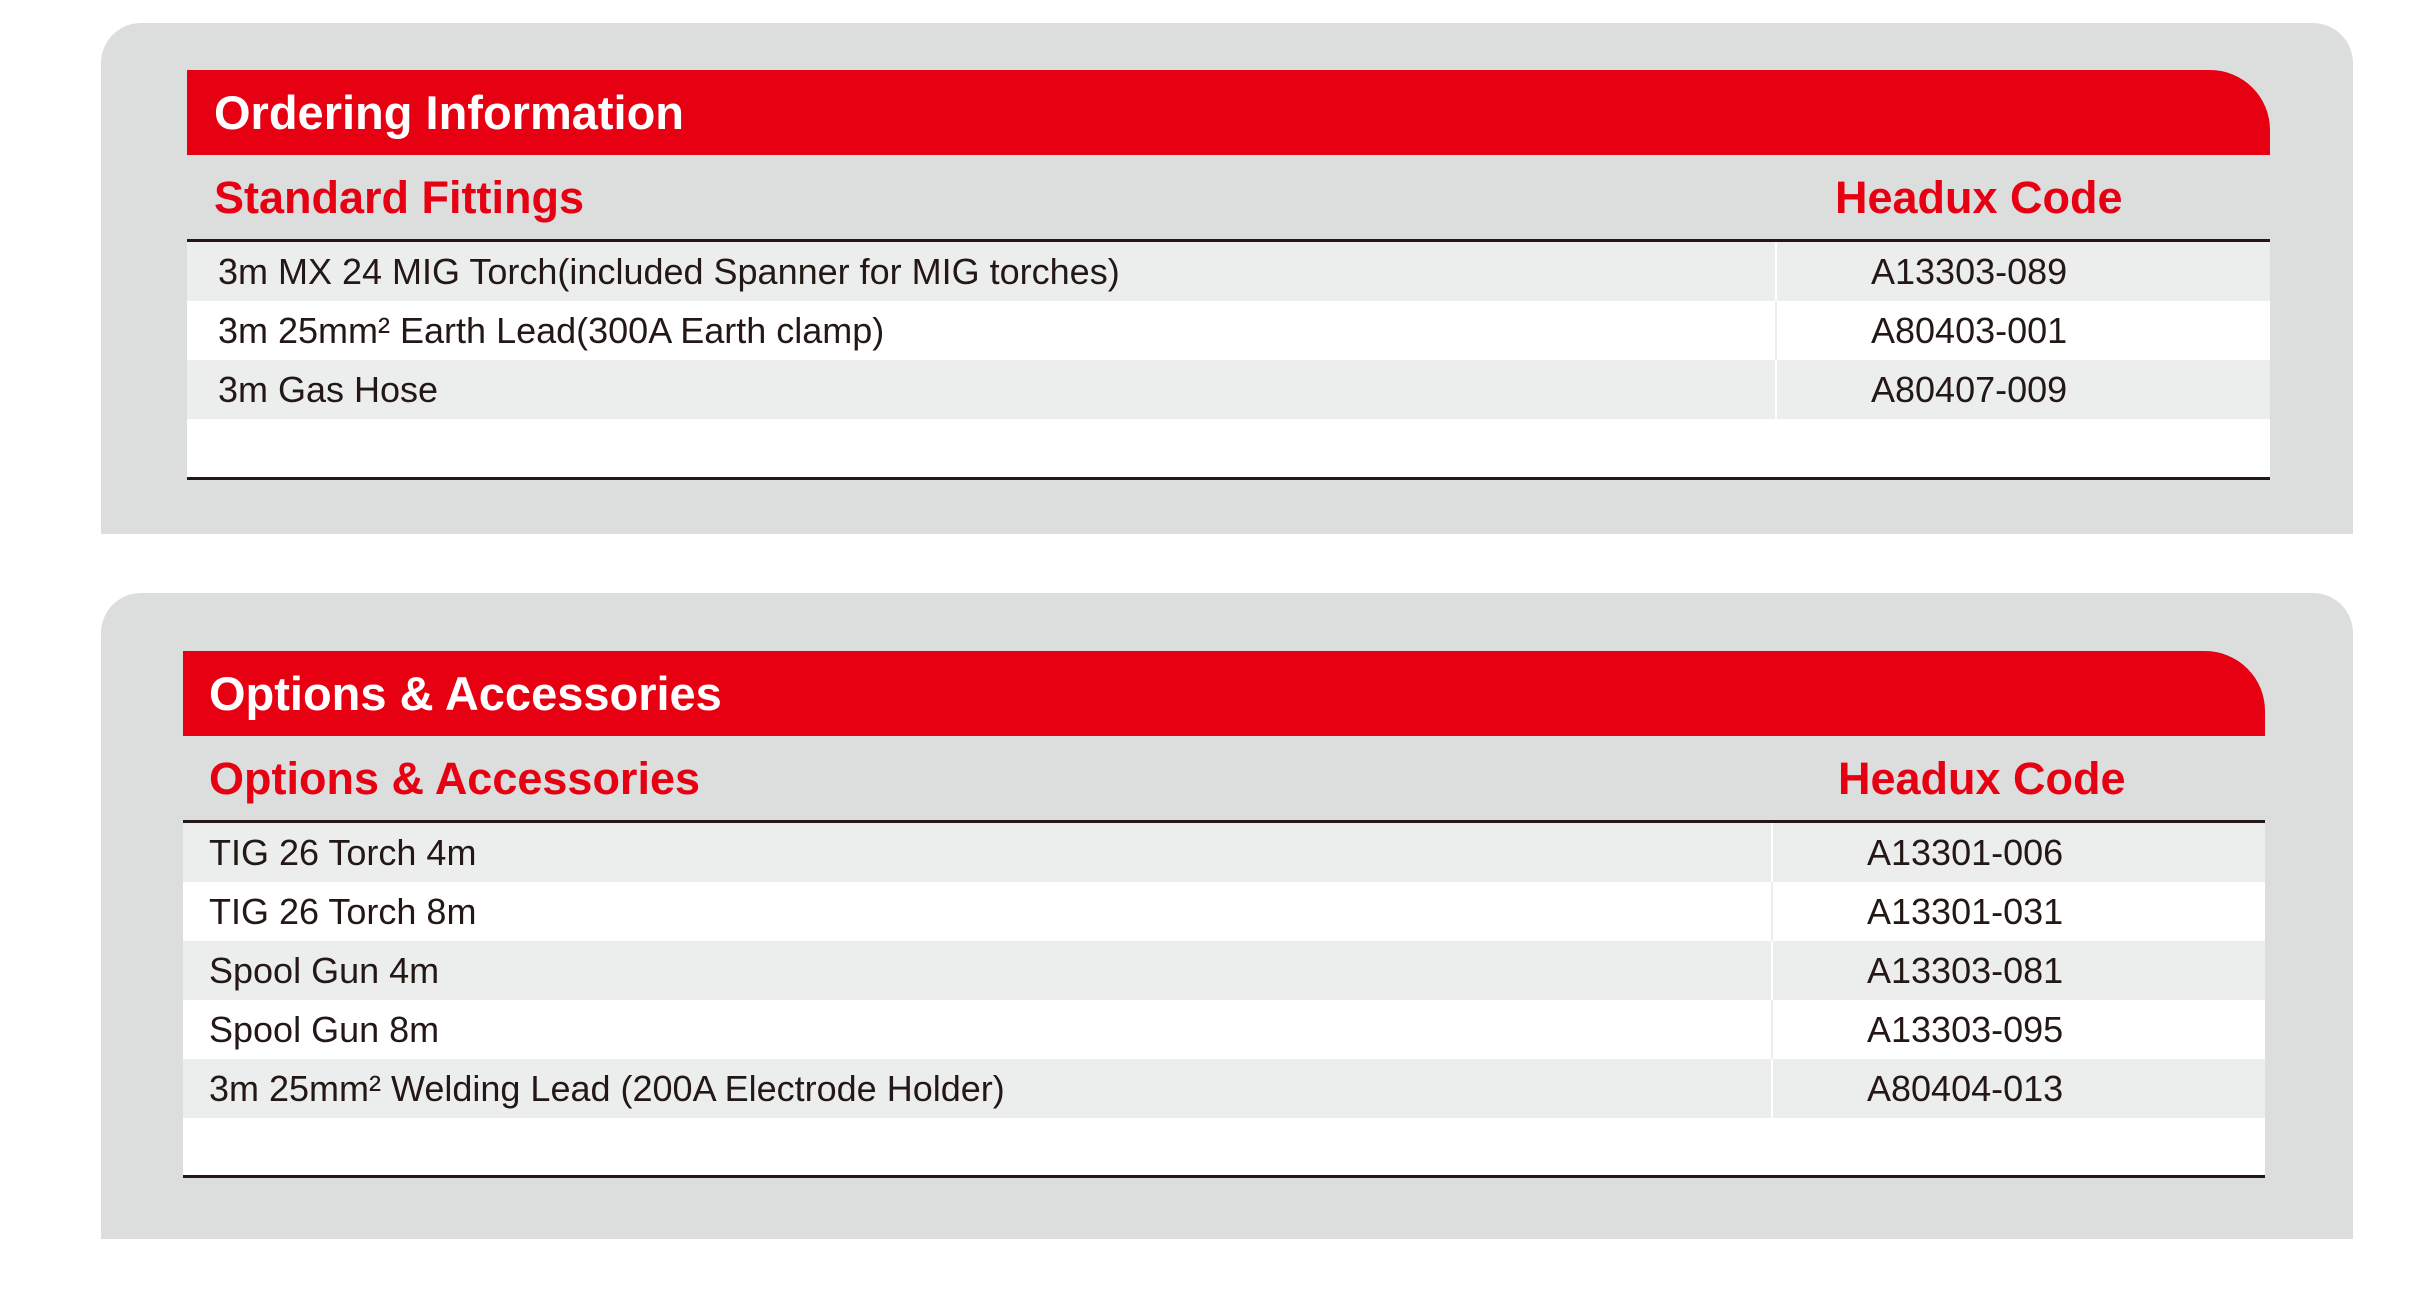 Image resolution: width=2416 pixels, height=1290 pixels. I want to click on headux-code: A80404-013, so click(2018, 1088).